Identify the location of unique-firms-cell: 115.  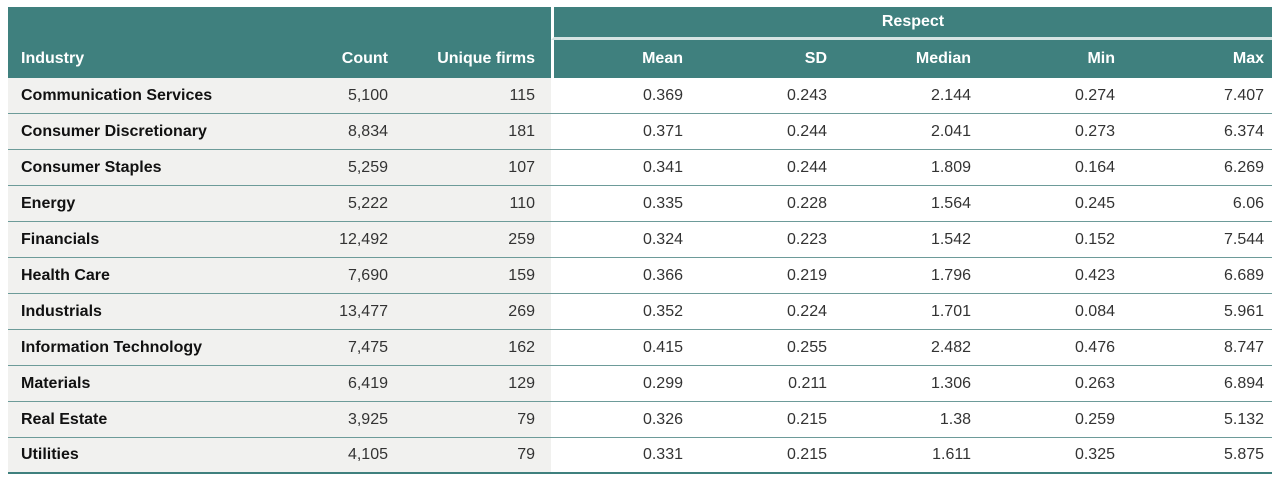
(477, 96).